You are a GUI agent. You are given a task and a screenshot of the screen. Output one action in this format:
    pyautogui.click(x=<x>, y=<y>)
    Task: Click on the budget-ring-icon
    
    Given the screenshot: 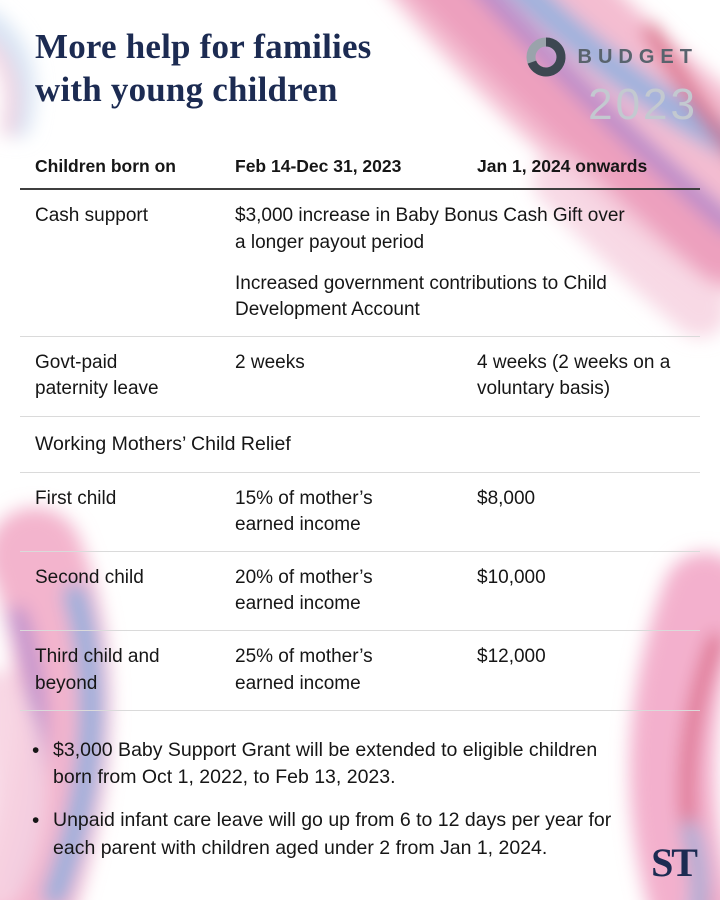 What is the action you would take?
    pyautogui.click(x=546, y=57)
    